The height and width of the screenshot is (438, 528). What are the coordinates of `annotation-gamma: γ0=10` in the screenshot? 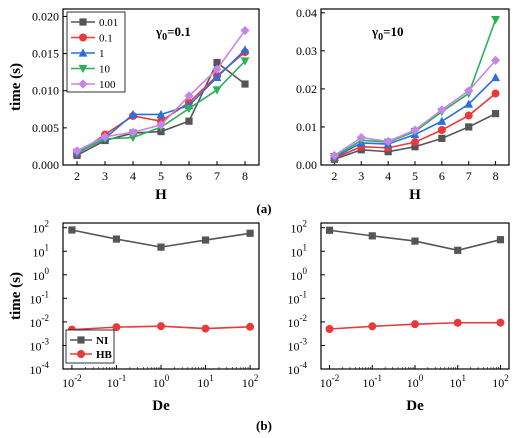 It's located at (387, 33).